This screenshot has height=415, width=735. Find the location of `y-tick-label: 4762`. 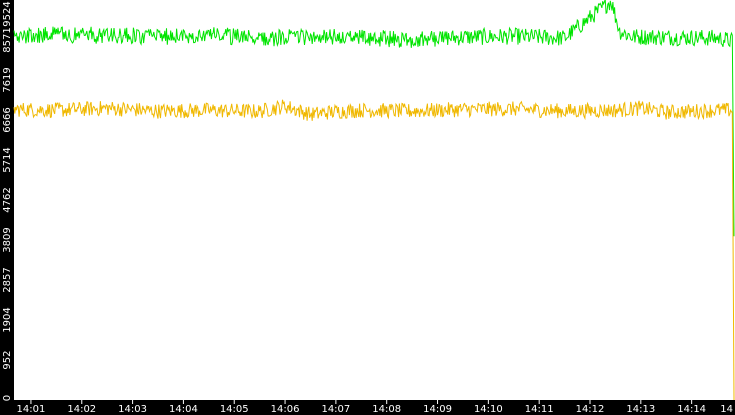

y-tick-label: 4762 is located at coordinates (7, 199).